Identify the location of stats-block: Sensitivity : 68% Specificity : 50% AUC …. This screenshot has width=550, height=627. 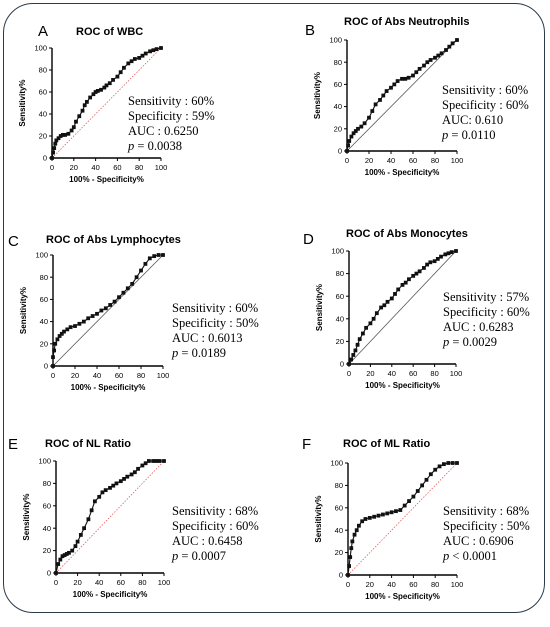
(486, 534).